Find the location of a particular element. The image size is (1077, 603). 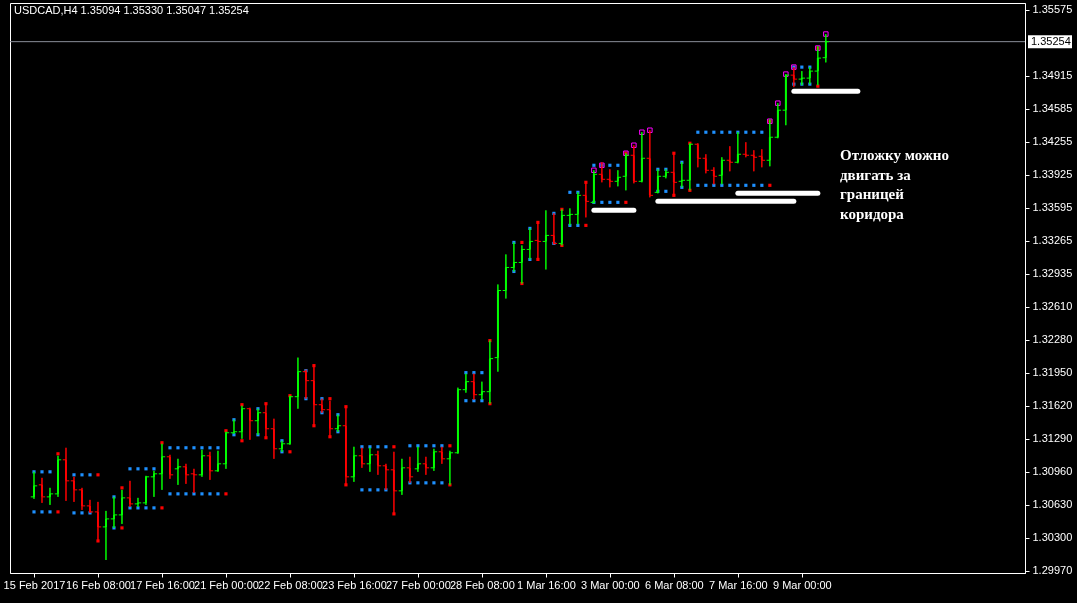

chart-title: USDCAD,H4 1.35094 1.35330 1.35047 1.35254 is located at coordinates (131, 10).